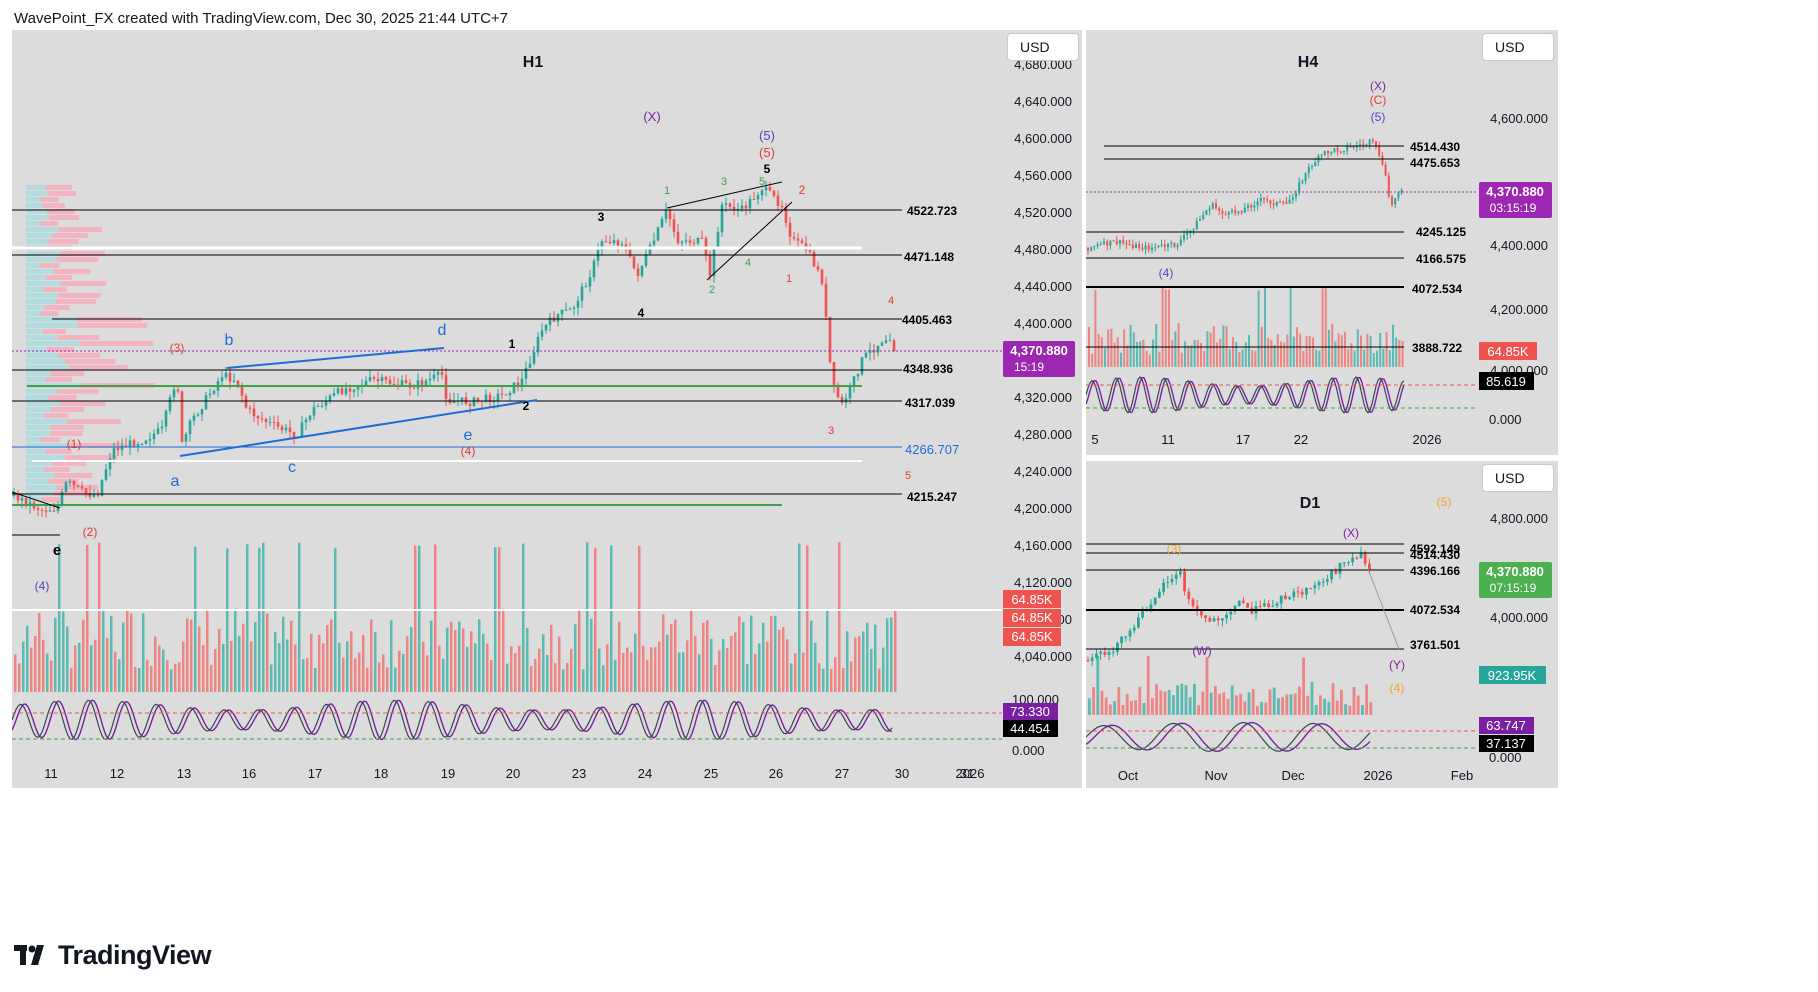  What do you see at coordinates (1518, 478) in the screenshot?
I see `currency-selector-d1: USD` at bounding box center [1518, 478].